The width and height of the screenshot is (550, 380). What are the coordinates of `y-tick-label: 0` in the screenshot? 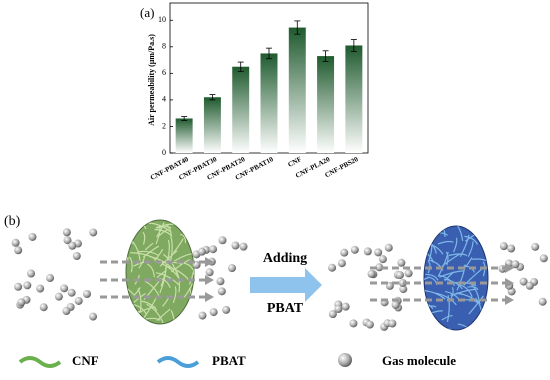 It's located at (164, 152).